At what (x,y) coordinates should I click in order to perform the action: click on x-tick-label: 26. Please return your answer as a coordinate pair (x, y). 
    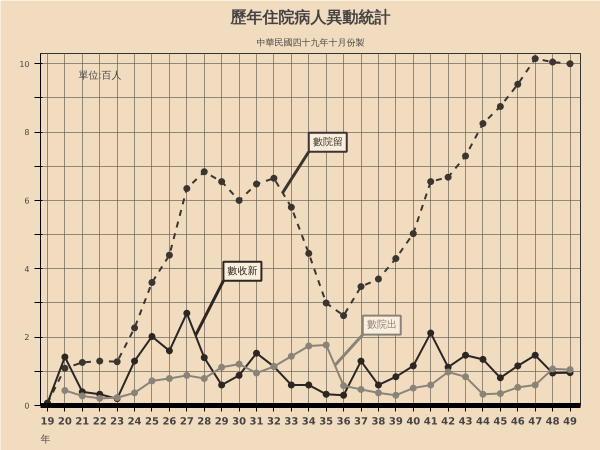
    Looking at the image, I should click on (169, 422).